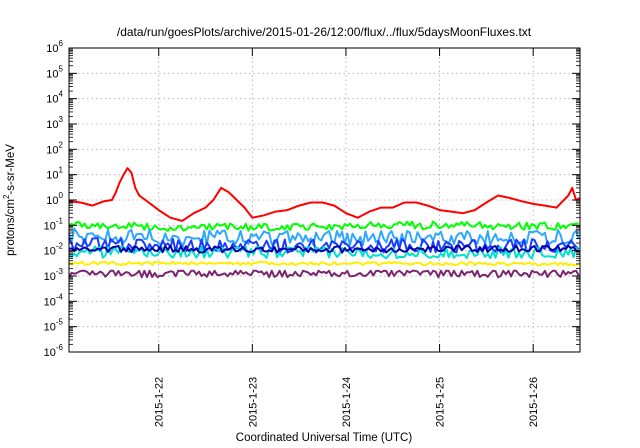  What do you see at coordinates (54, 351) in the screenshot?
I see `y-tick-label: 10⁻⁶` at bounding box center [54, 351].